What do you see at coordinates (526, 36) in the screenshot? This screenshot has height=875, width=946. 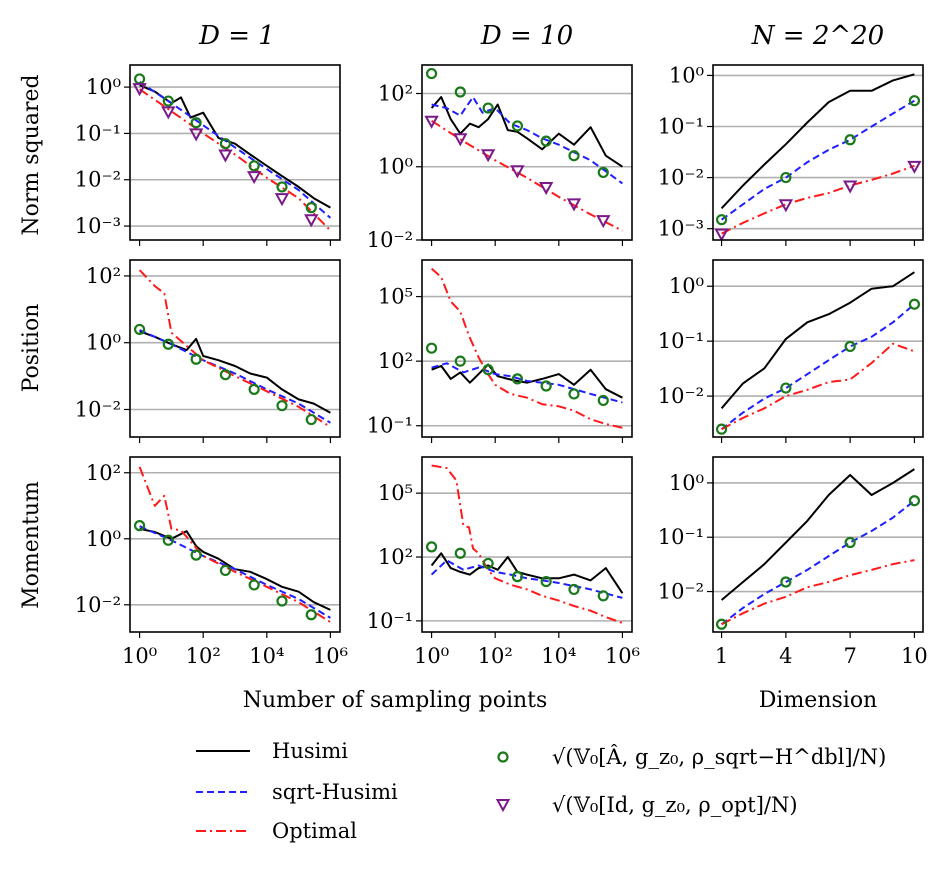 I see `column-title-2: D = 10` at bounding box center [526, 36].